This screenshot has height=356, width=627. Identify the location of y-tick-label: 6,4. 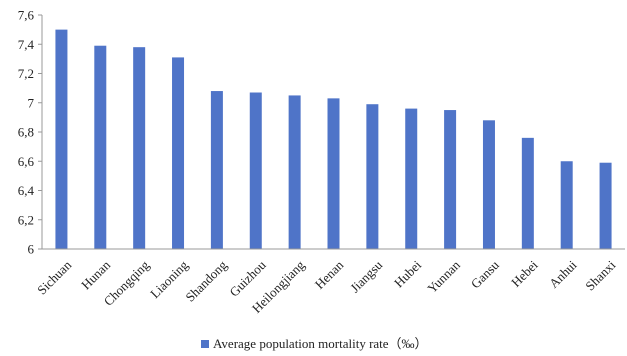
(26, 190).